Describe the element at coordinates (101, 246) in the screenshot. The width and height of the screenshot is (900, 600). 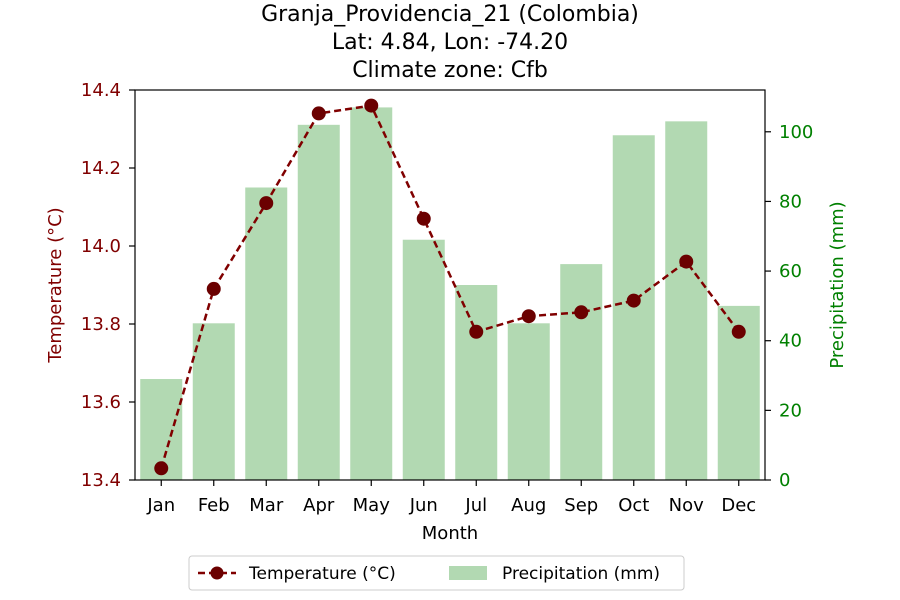
I see `temperature-tick-label: 14.0` at that location.